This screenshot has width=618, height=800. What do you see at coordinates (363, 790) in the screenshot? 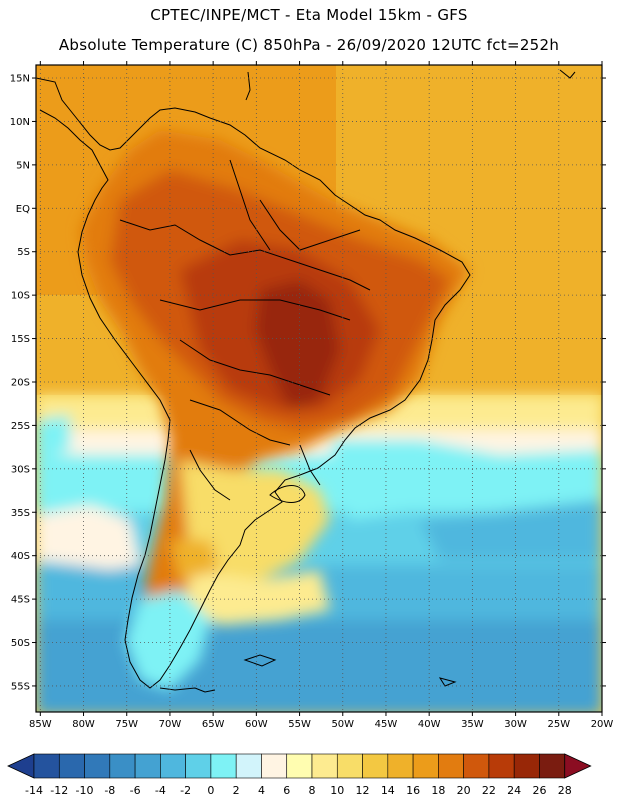
I see `colorbar-label: 12` at bounding box center [363, 790].